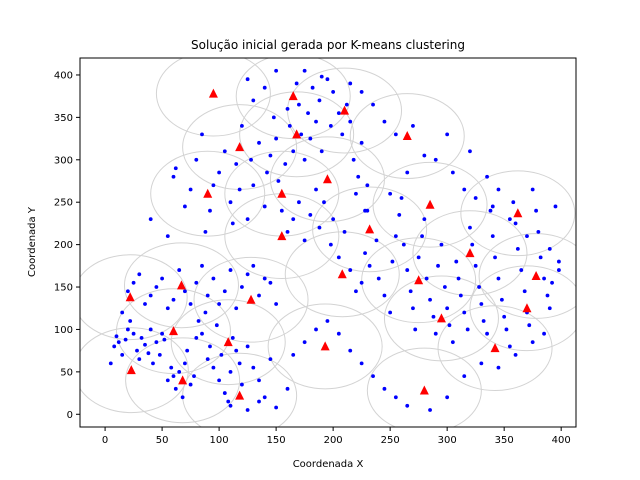 This screenshot has width=640, height=480. Describe the element at coordinates (561, 440) in the screenshot. I see `x-tick-label: 400` at that location.